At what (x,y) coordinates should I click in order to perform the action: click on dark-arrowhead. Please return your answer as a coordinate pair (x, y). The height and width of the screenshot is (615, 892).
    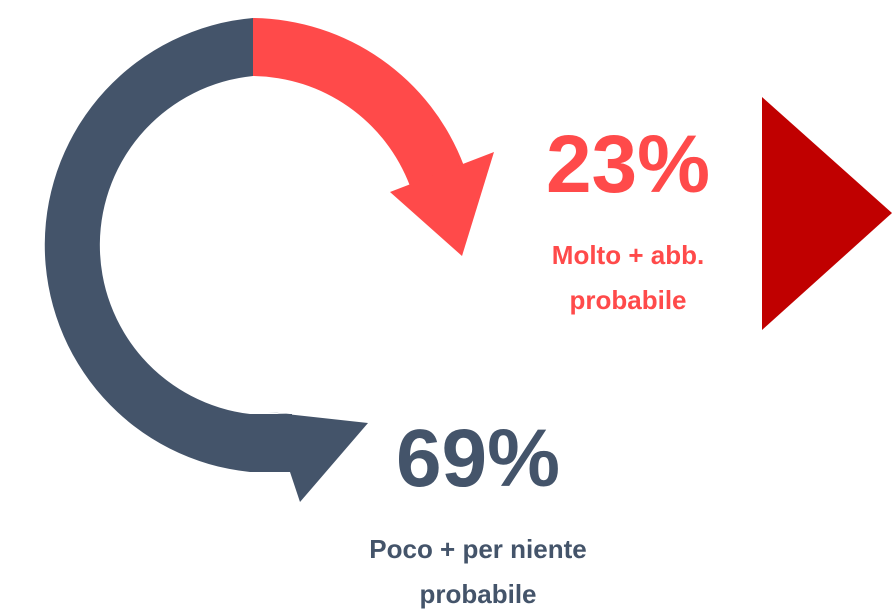
    Looking at the image, I should click on (318, 457).